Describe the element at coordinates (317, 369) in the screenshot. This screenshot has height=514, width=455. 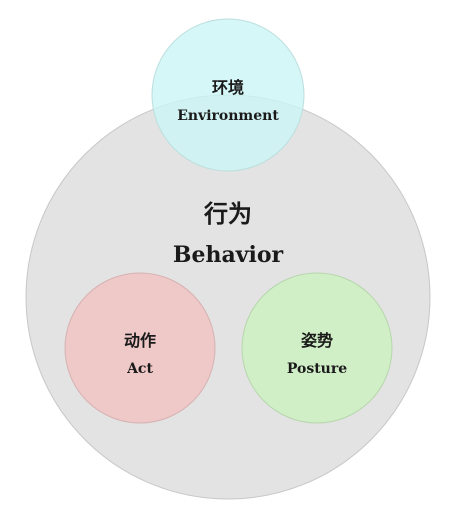
I see `posture-label-en: Posture` at that location.